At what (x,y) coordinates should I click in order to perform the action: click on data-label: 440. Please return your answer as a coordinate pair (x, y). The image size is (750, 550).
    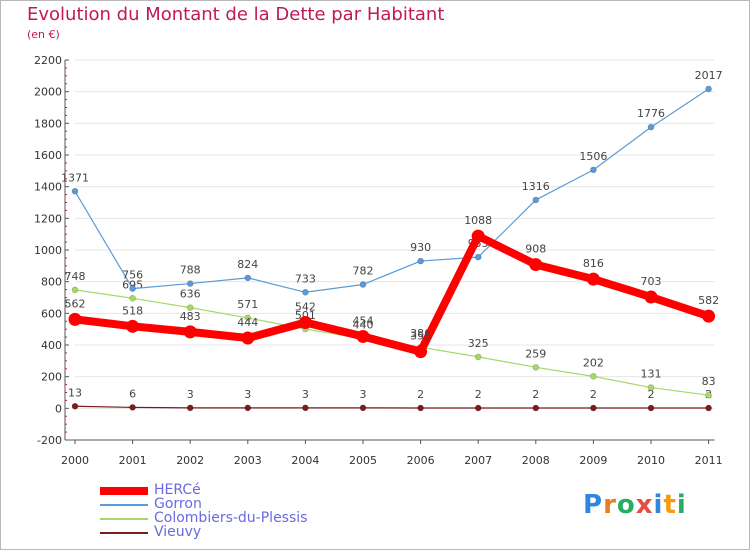
    Looking at the image, I should click on (363, 325).